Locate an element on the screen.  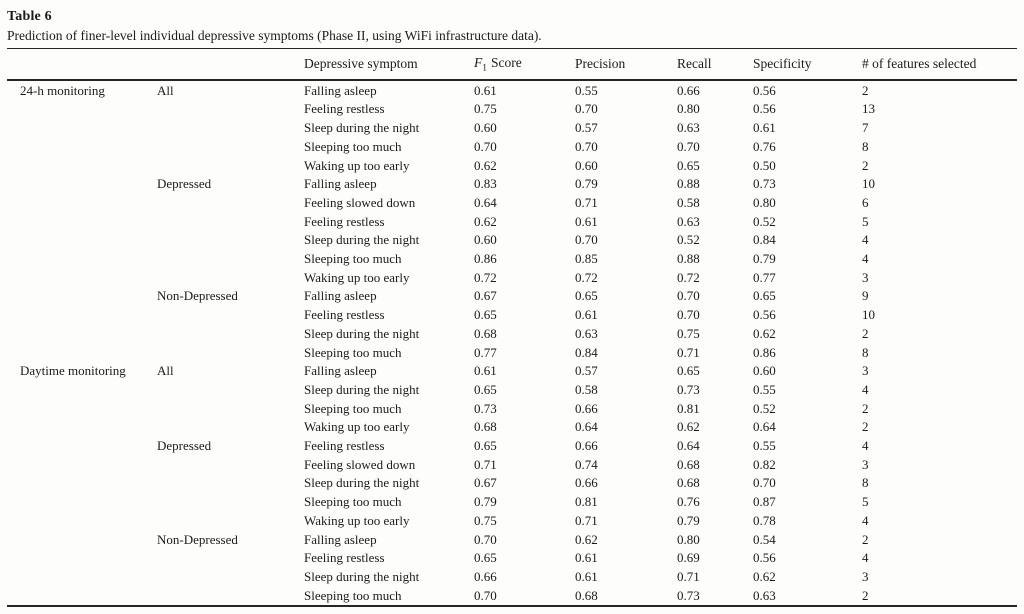
header-group is located at coordinates (230, 64).